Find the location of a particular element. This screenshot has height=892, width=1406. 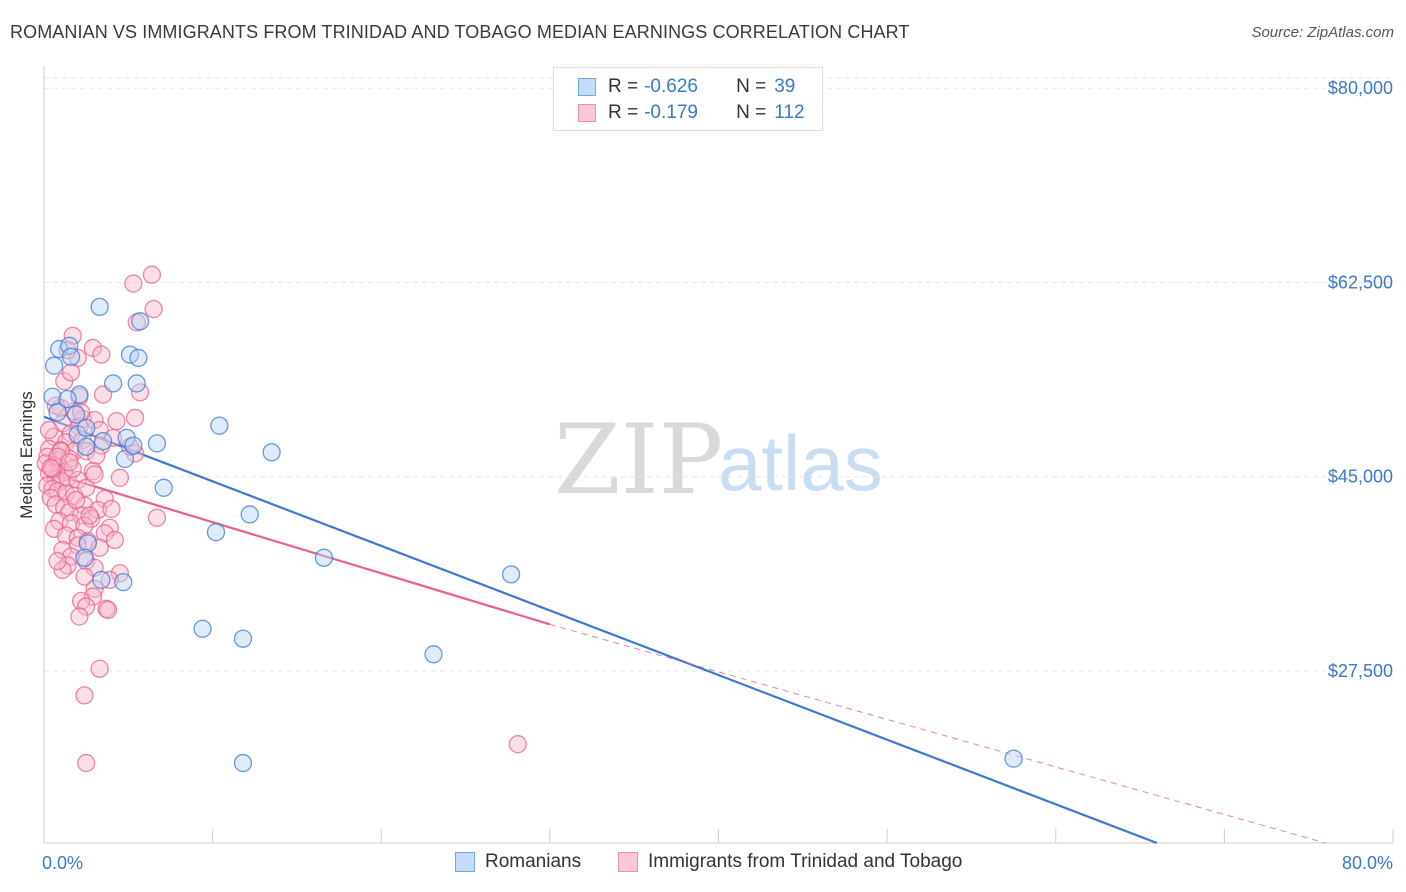

watermark: ZIP atlas is located at coordinates (718, 460).